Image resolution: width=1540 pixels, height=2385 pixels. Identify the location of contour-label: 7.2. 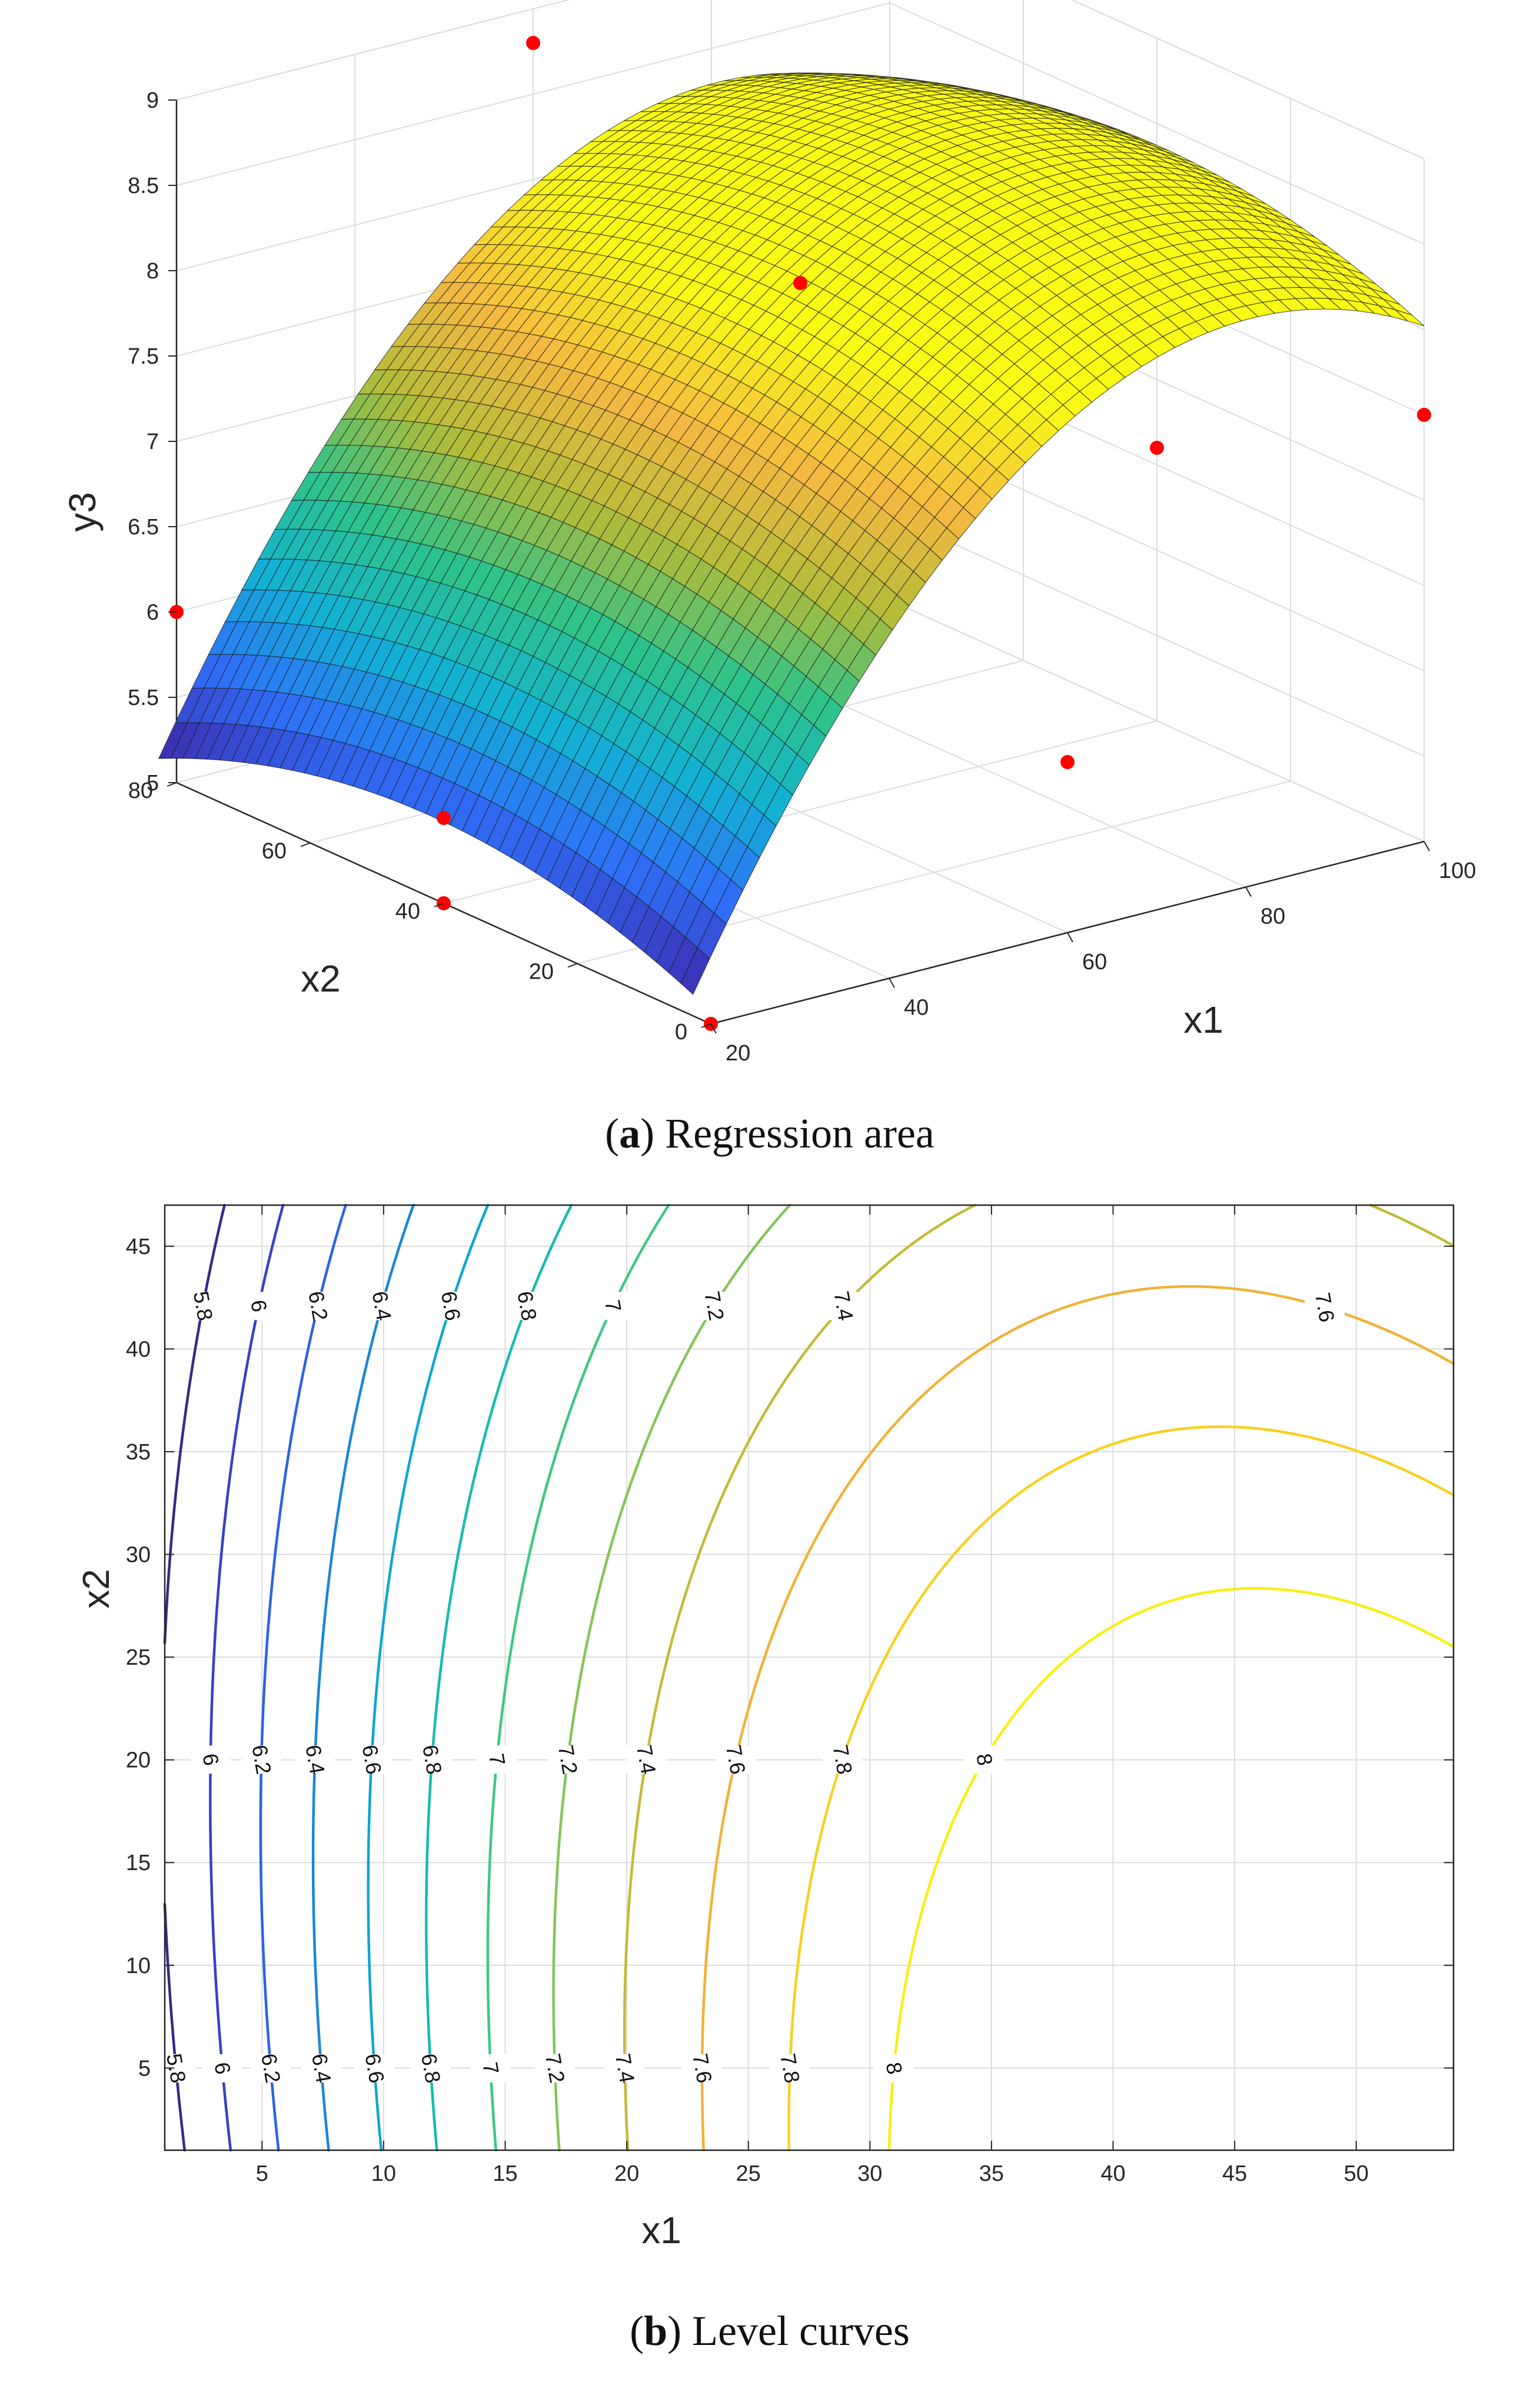
(714, 1305).